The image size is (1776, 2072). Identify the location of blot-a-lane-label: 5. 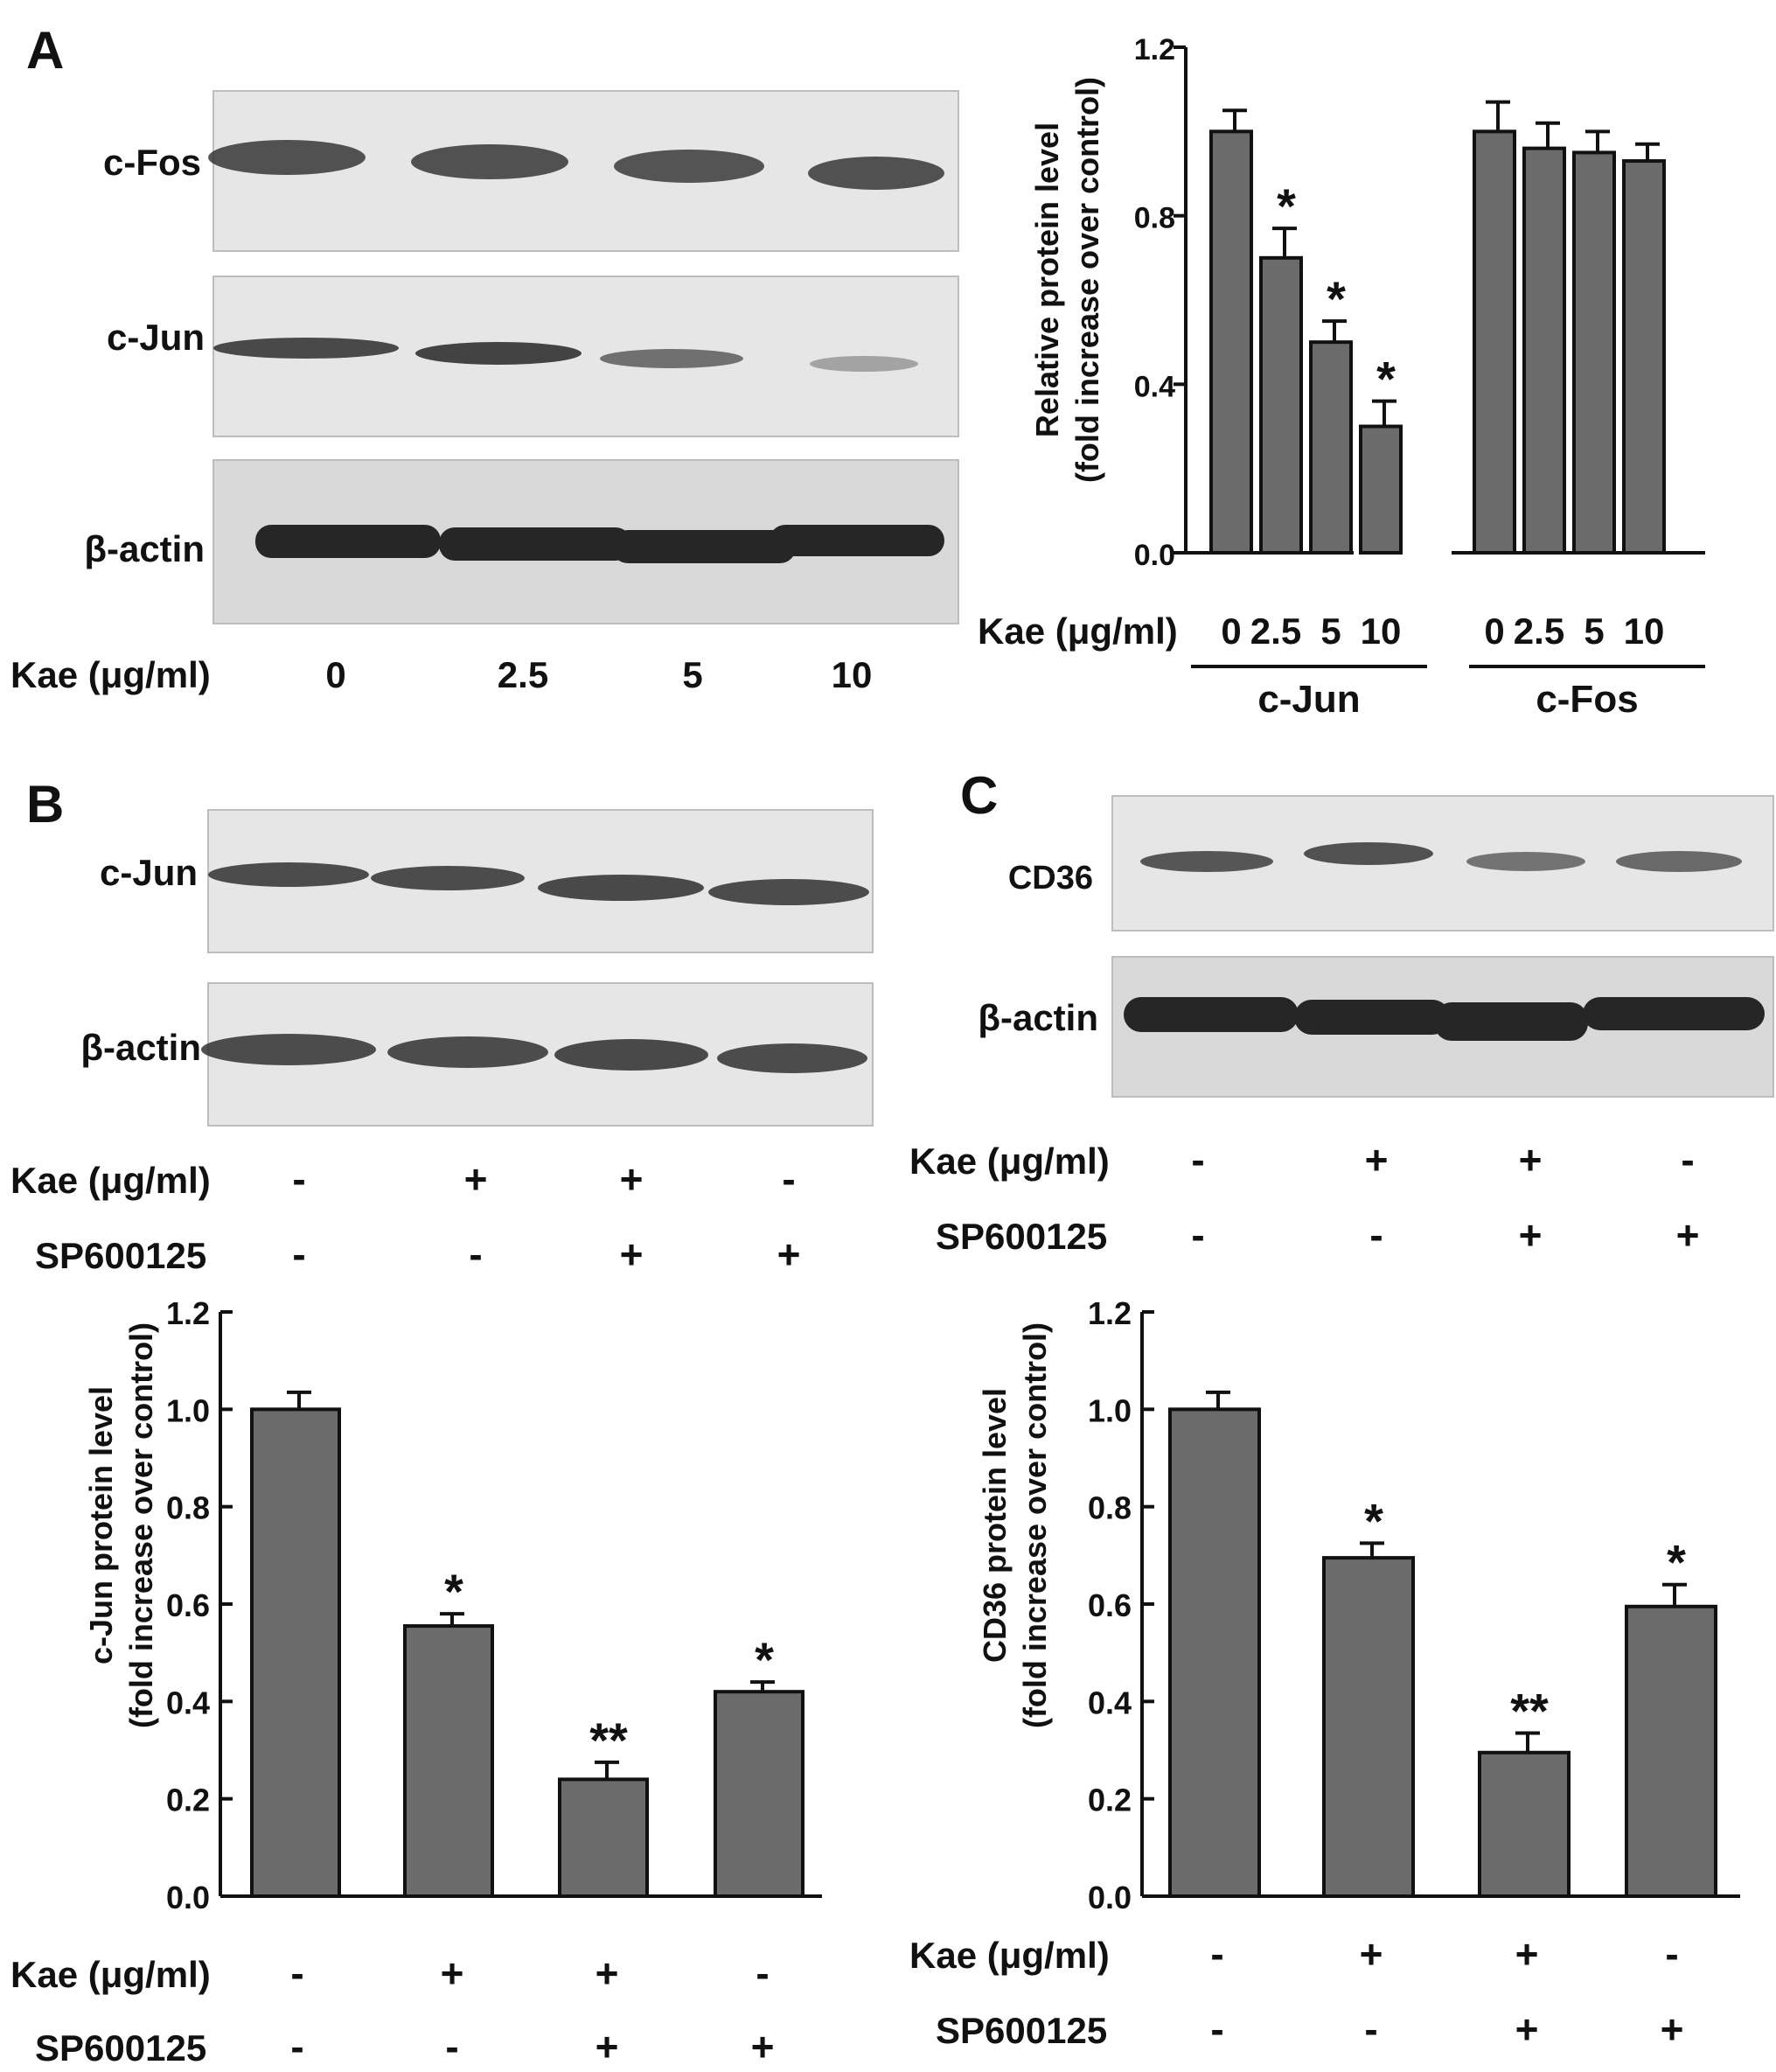
(692, 674).